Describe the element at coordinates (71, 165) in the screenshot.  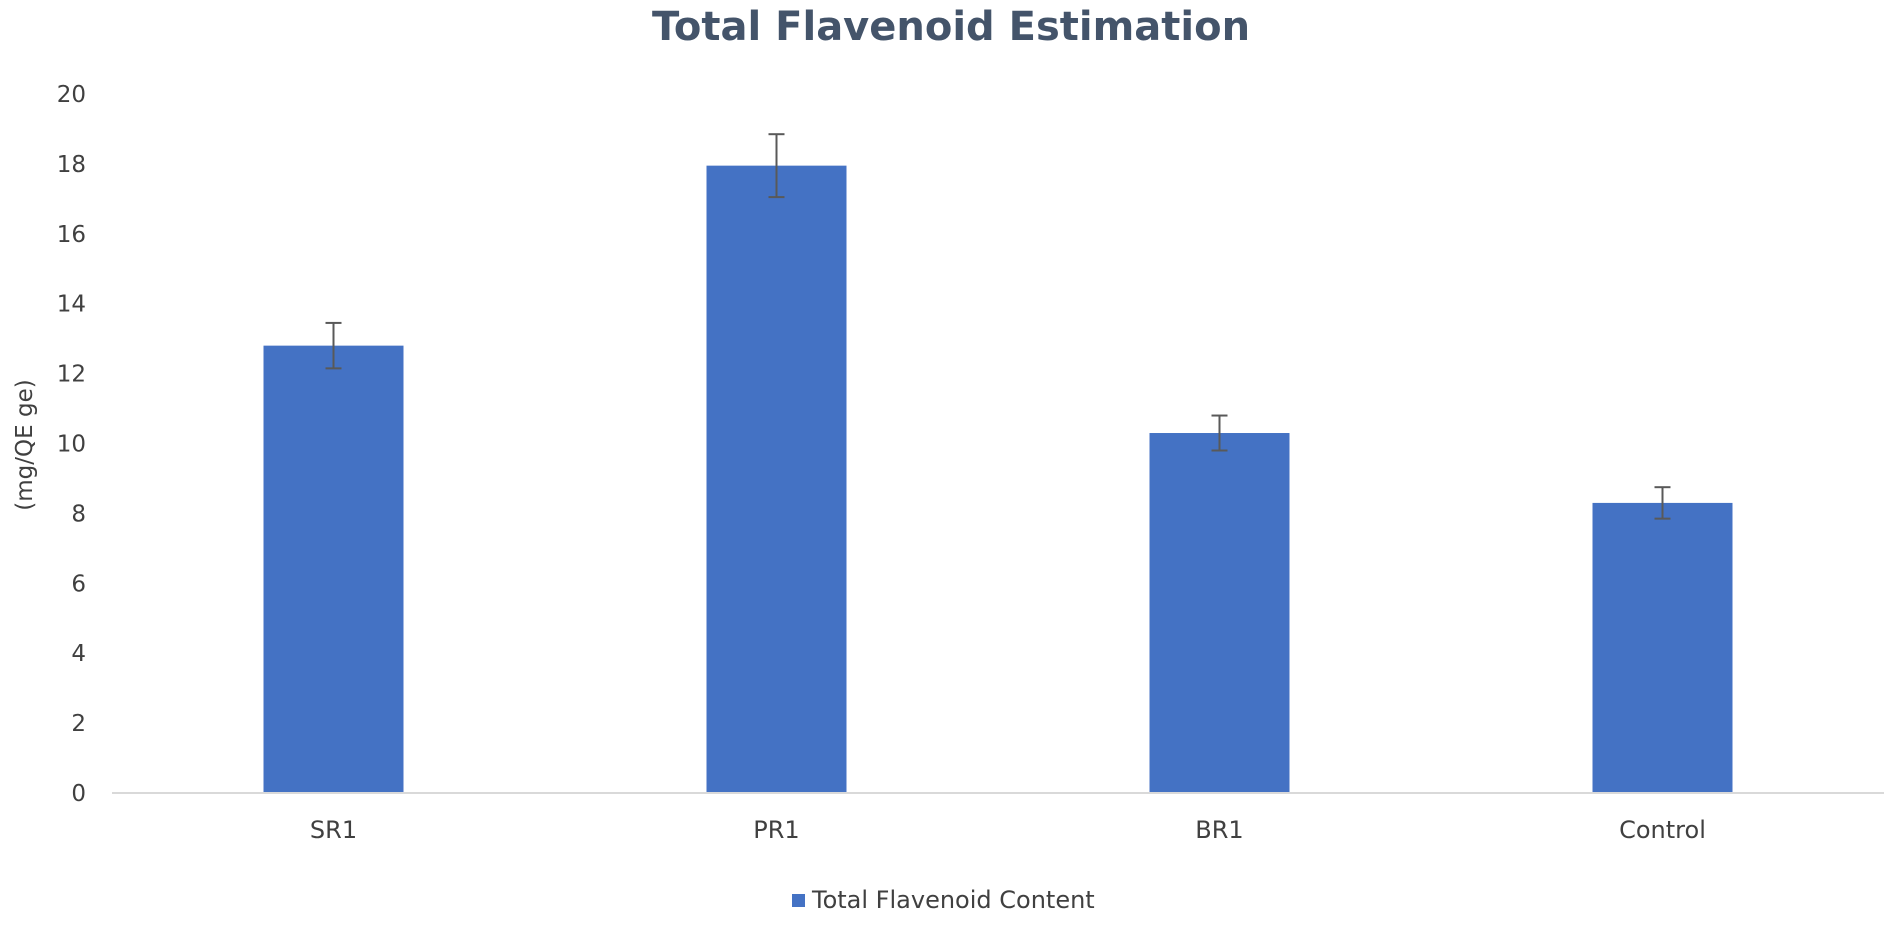
I see `y-tick-label: 18` at that location.